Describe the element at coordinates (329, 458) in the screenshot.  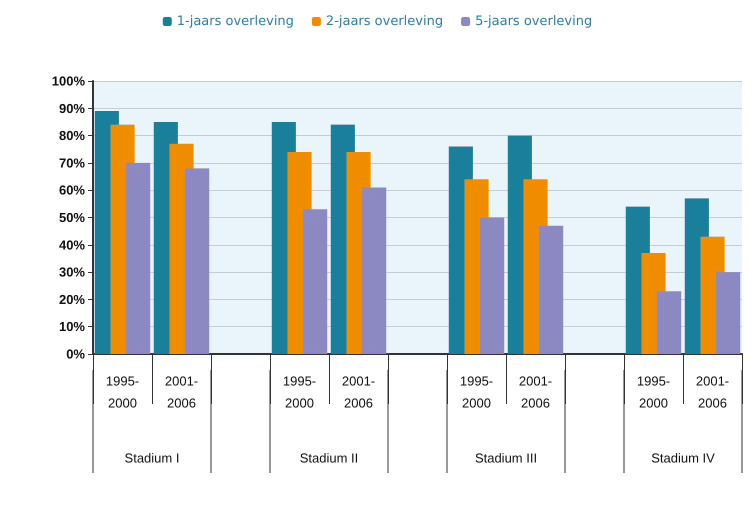
I see `text: Stadium II` at that location.